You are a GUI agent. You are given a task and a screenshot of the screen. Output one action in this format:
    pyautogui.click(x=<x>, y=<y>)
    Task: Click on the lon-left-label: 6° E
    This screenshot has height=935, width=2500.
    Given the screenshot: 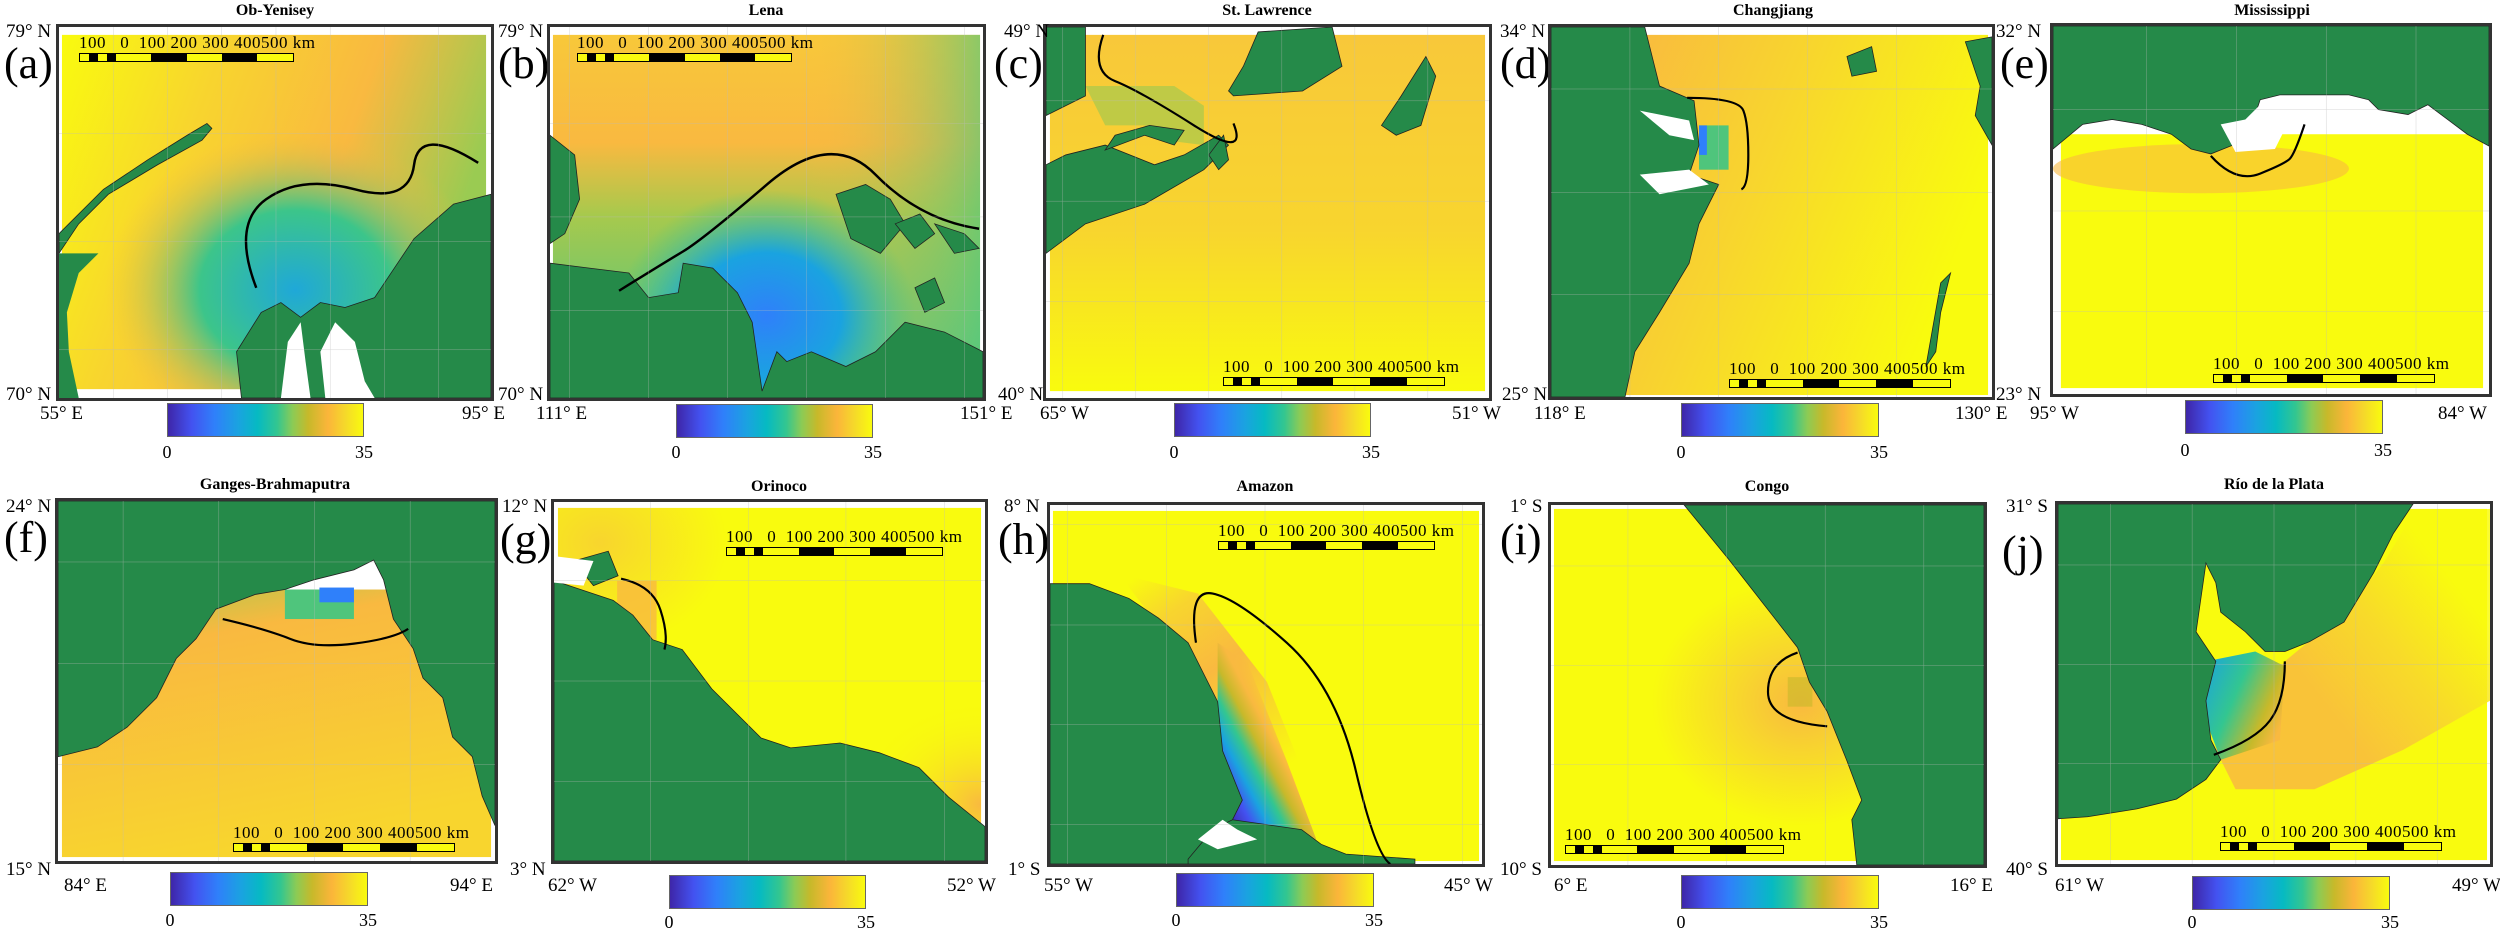 What is the action you would take?
    pyautogui.click(x=1571, y=885)
    